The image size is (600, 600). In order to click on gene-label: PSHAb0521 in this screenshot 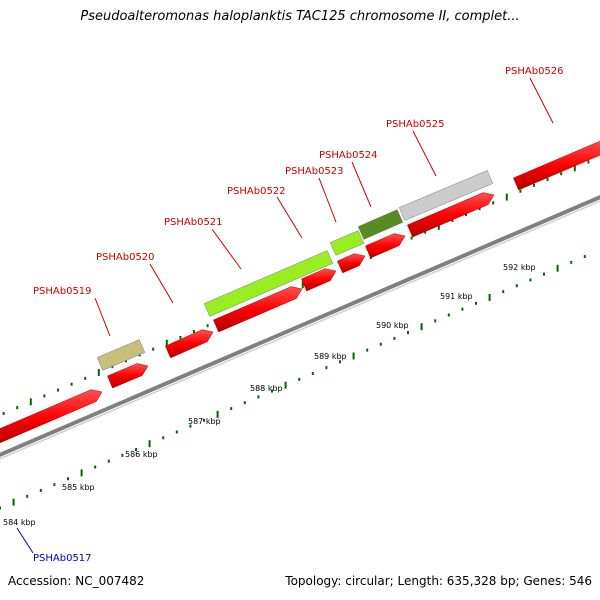, I will do `click(193, 222)`.